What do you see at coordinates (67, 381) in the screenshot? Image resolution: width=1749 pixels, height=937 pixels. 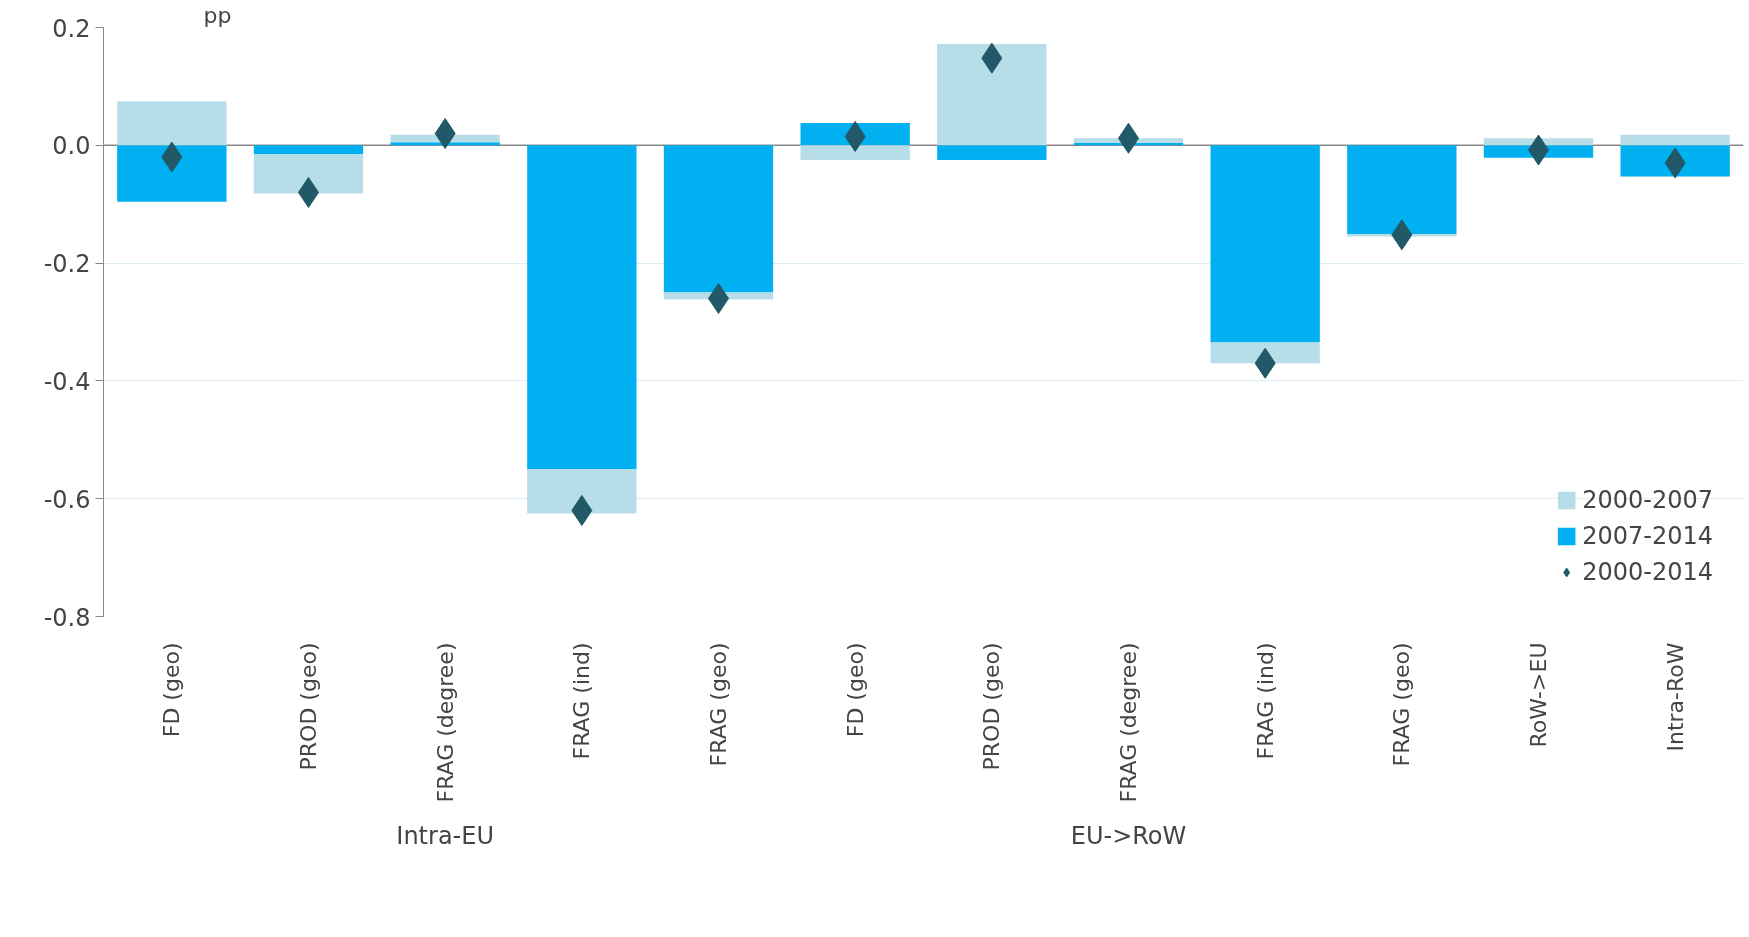 I see `y-tick-label: -0.4` at bounding box center [67, 381].